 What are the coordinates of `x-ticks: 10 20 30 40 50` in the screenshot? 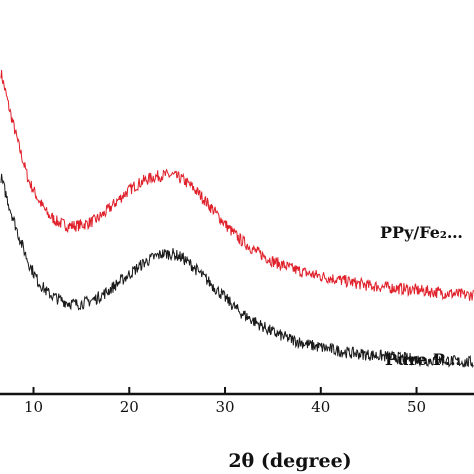 It's located at (225, 401).